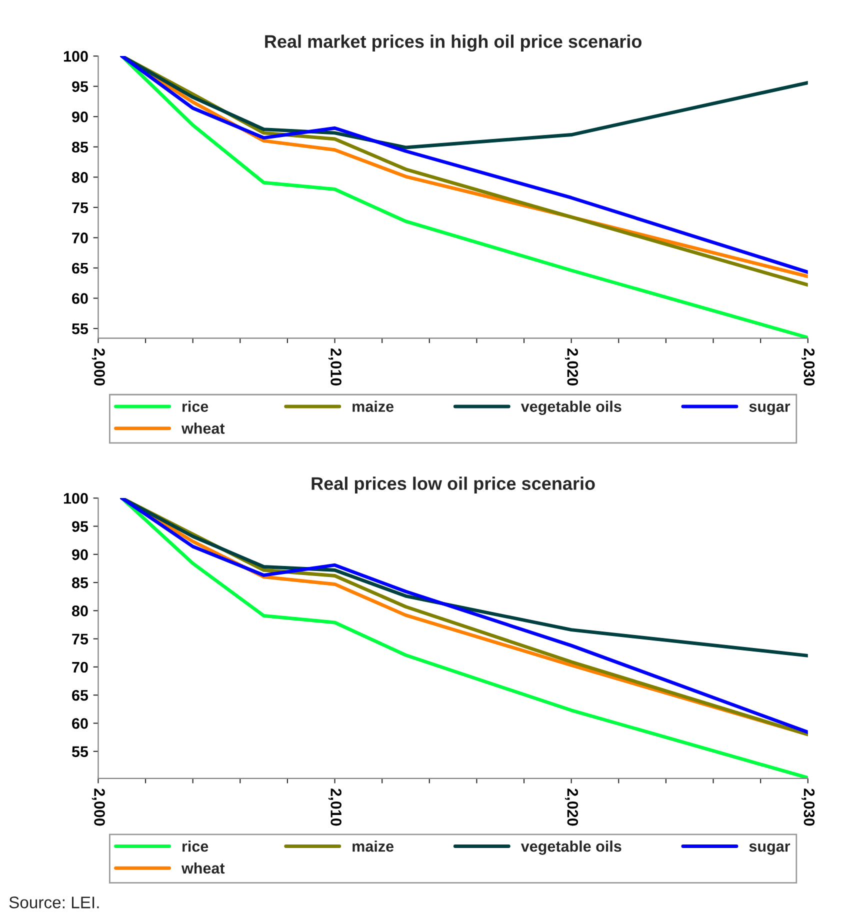  Describe the element at coordinates (54, 902) in the screenshot. I see `source-note: Source: LEI.` at that location.